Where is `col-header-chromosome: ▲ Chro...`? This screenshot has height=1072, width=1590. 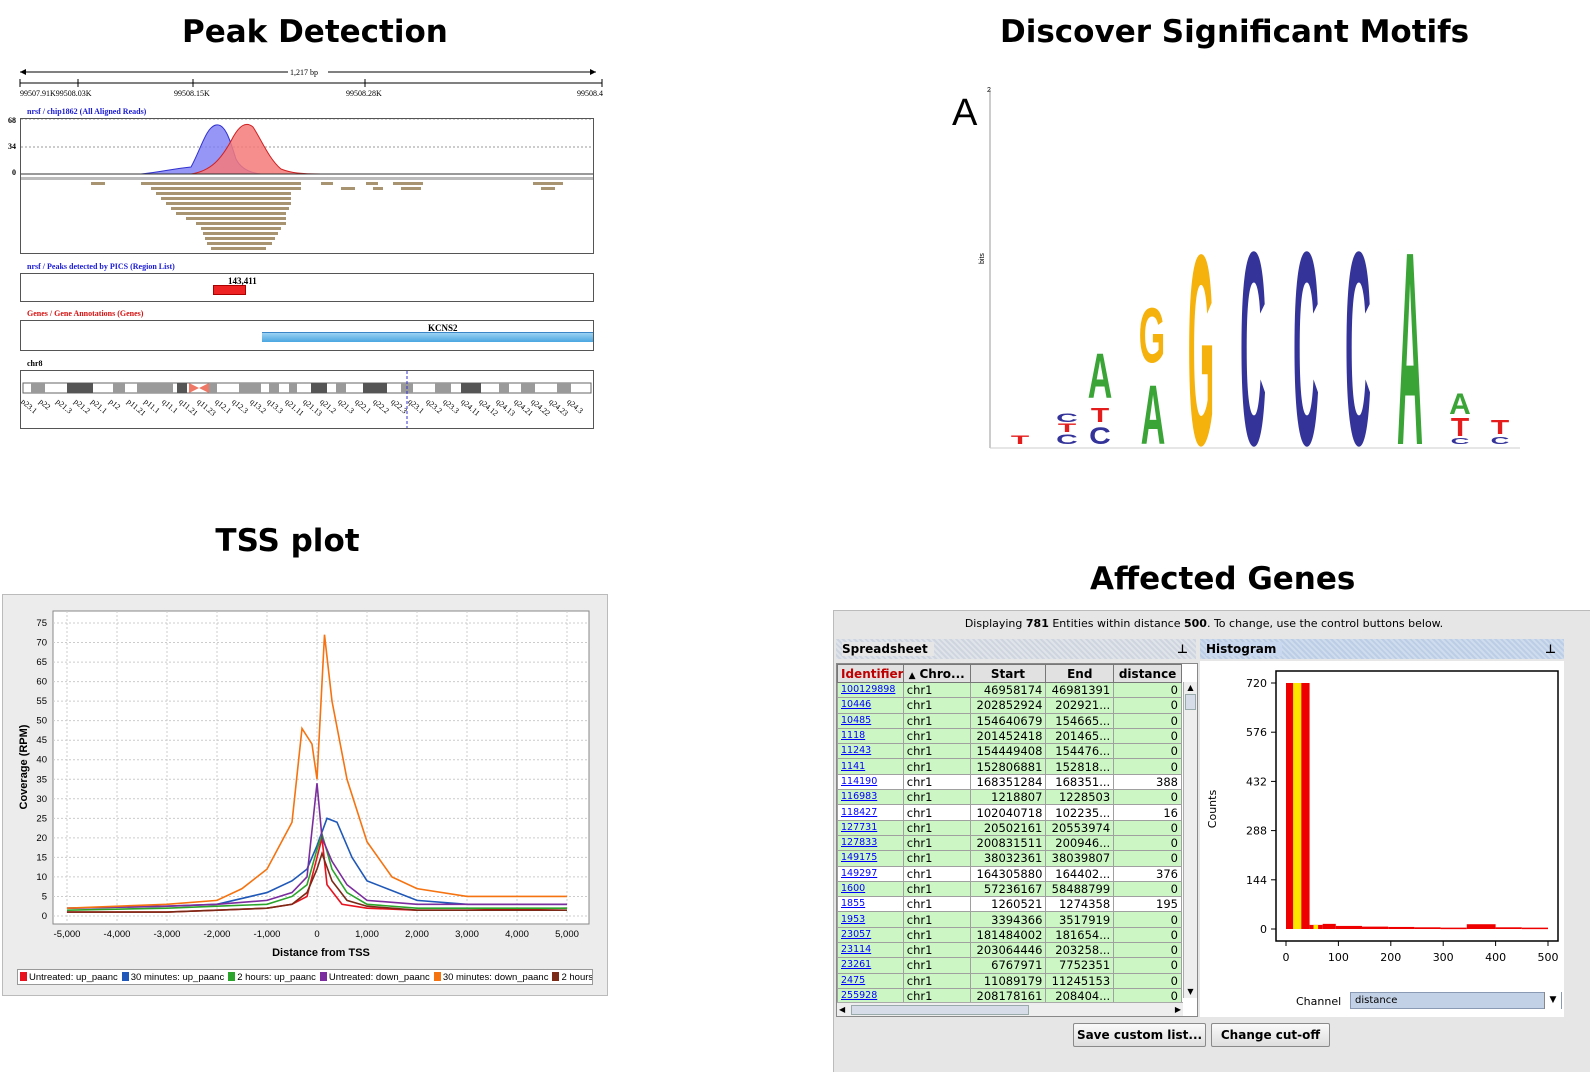
col-header-chromosome: ▲ Chro... is located at coordinates (936, 673).